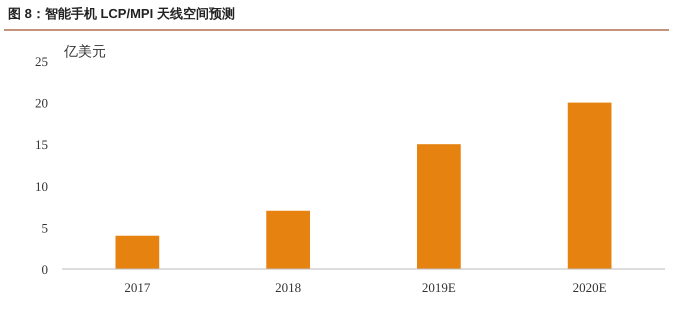 The width and height of the screenshot is (673, 336). Describe the element at coordinates (45, 228) in the screenshot. I see `y-tick-label: 5` at that location.